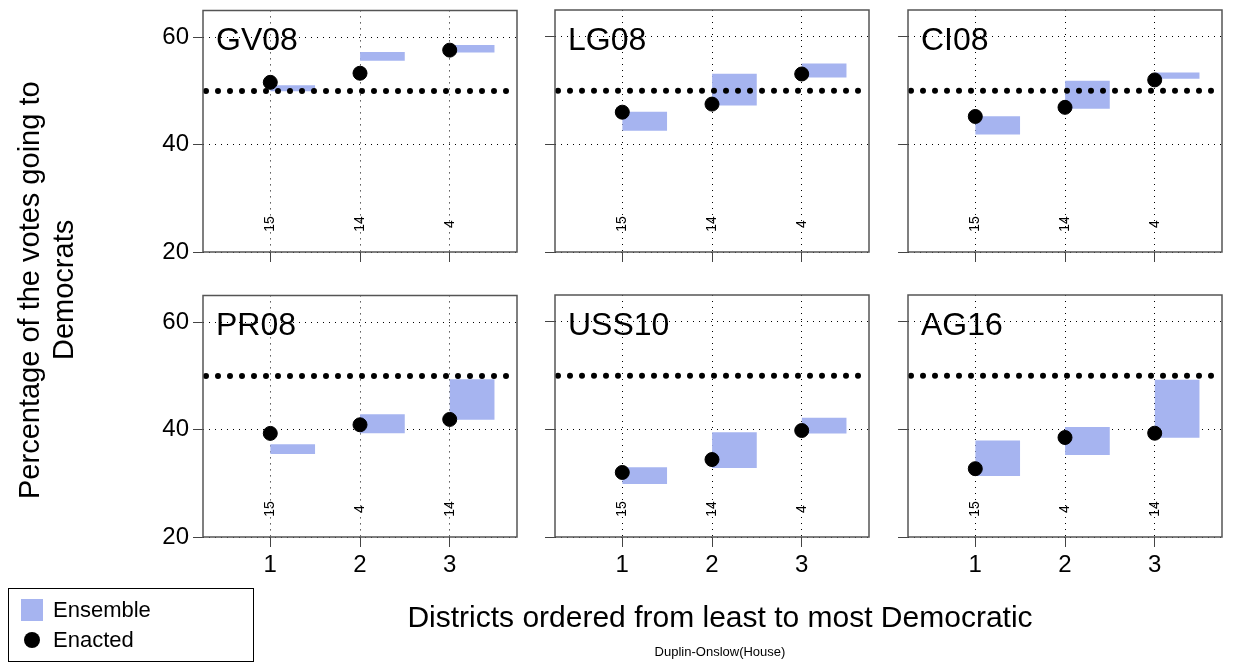 The width and height of the screenshot is (1238, 664). I want to click on chart-title: LG08, so click(607, 39).